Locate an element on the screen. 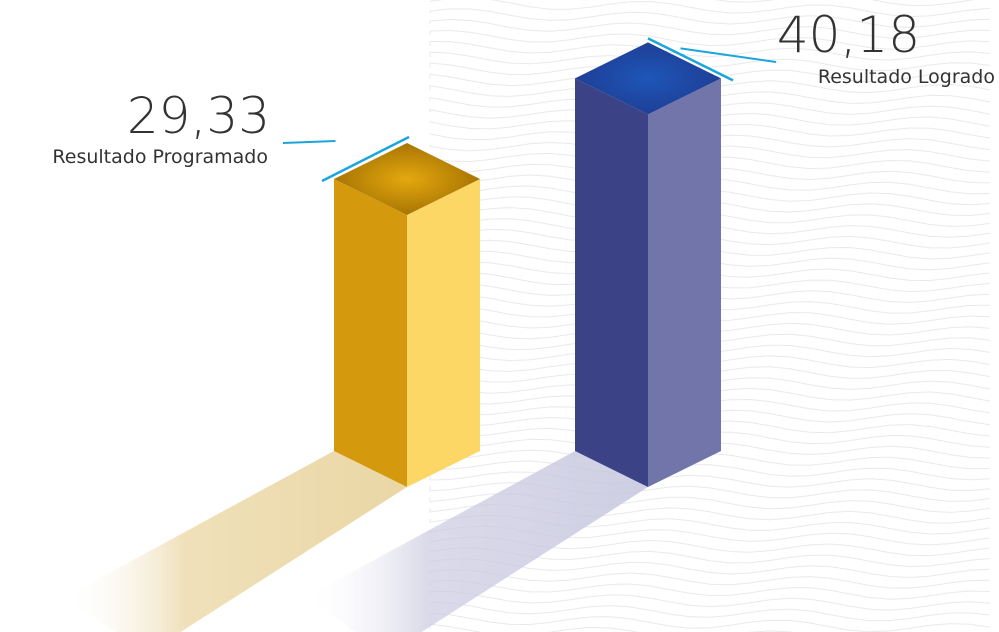 The width and height of the screenshot is (999, 632). bar-shadow-logrado is located at coordinates (476, 541).